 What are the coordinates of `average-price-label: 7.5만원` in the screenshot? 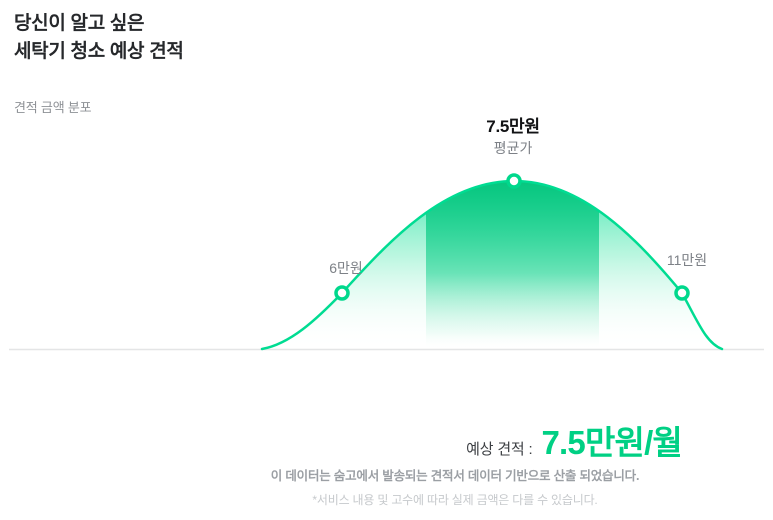 It's located at (513, 126).